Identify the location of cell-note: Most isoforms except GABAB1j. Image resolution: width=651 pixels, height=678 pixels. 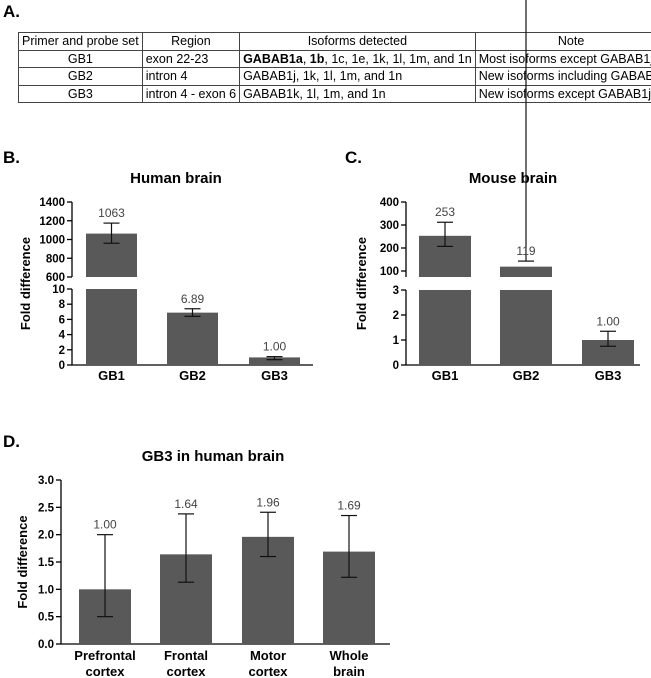
(562, 58).